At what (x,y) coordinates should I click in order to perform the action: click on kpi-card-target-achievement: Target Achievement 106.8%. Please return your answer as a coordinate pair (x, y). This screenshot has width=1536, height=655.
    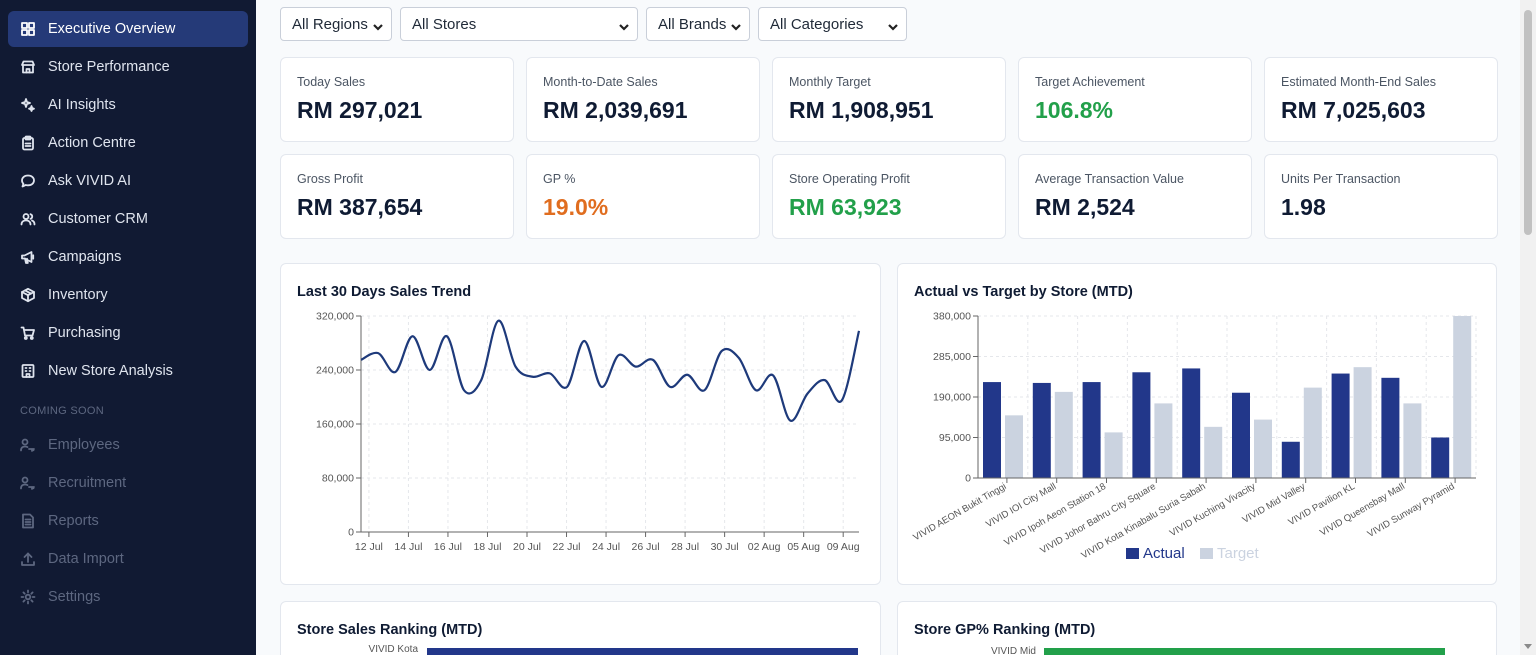
    Looking at the image, I should click on (1135, 99).